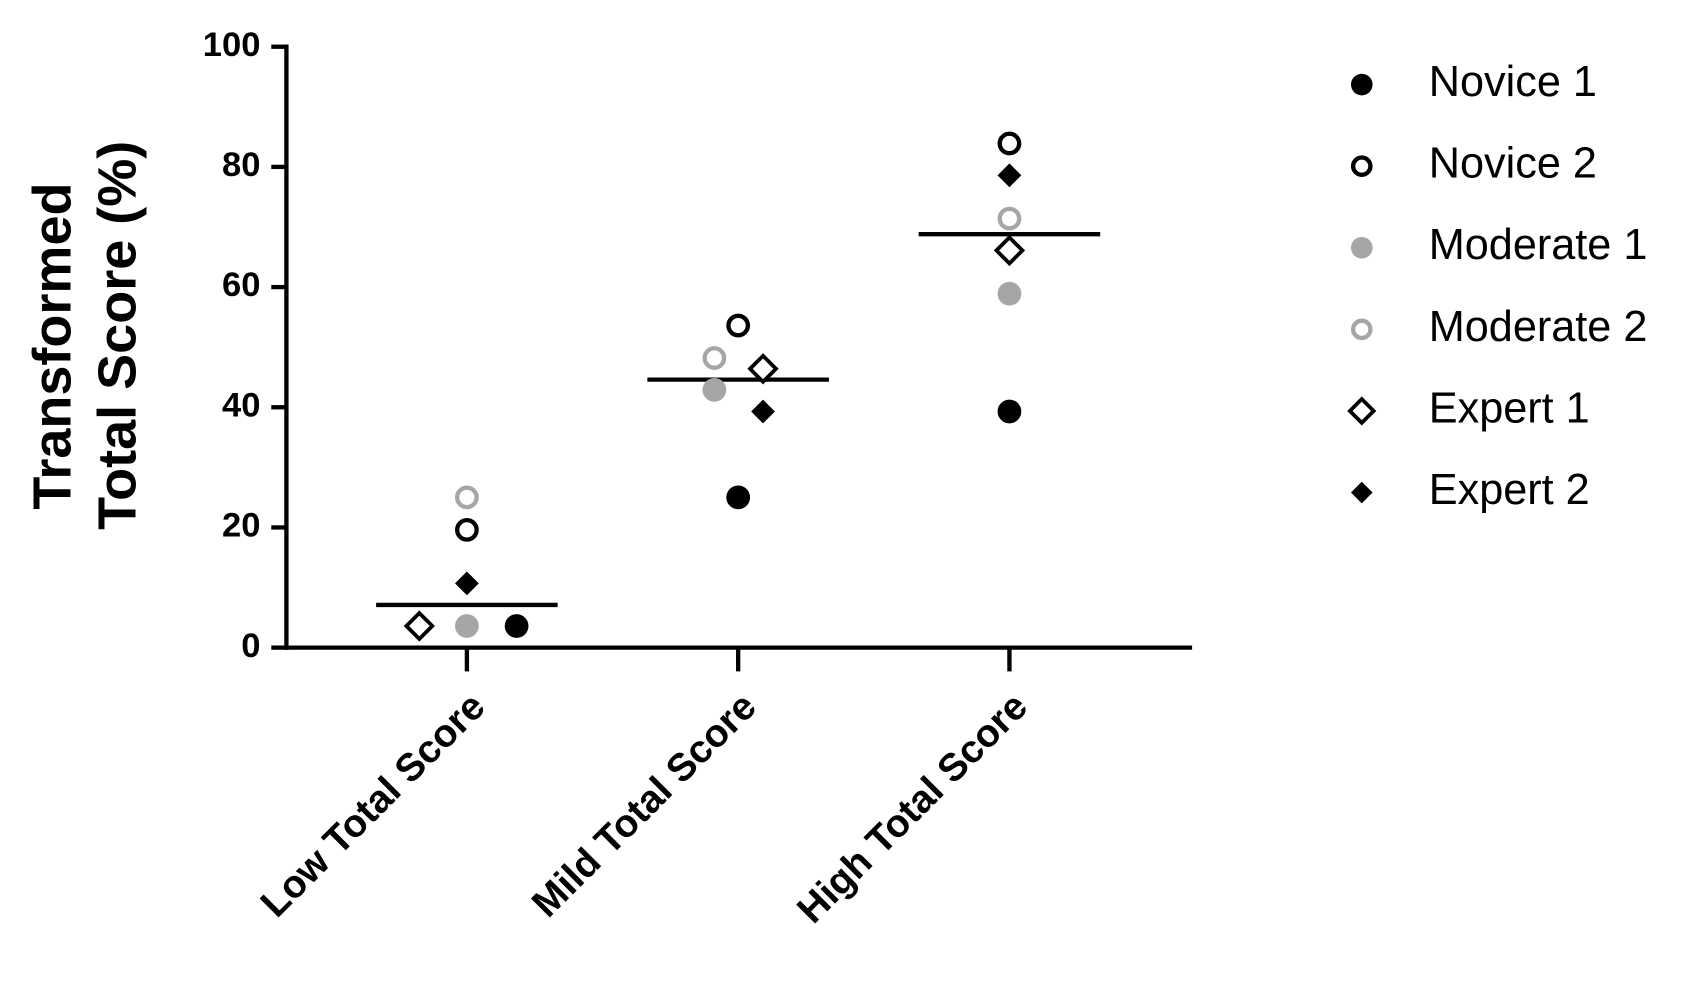 This screenshot has width=1686, height=984. Describe the element at coordinates (912, 808) in the screenshot. I see `x-tick-label: High Total Score` at that location.